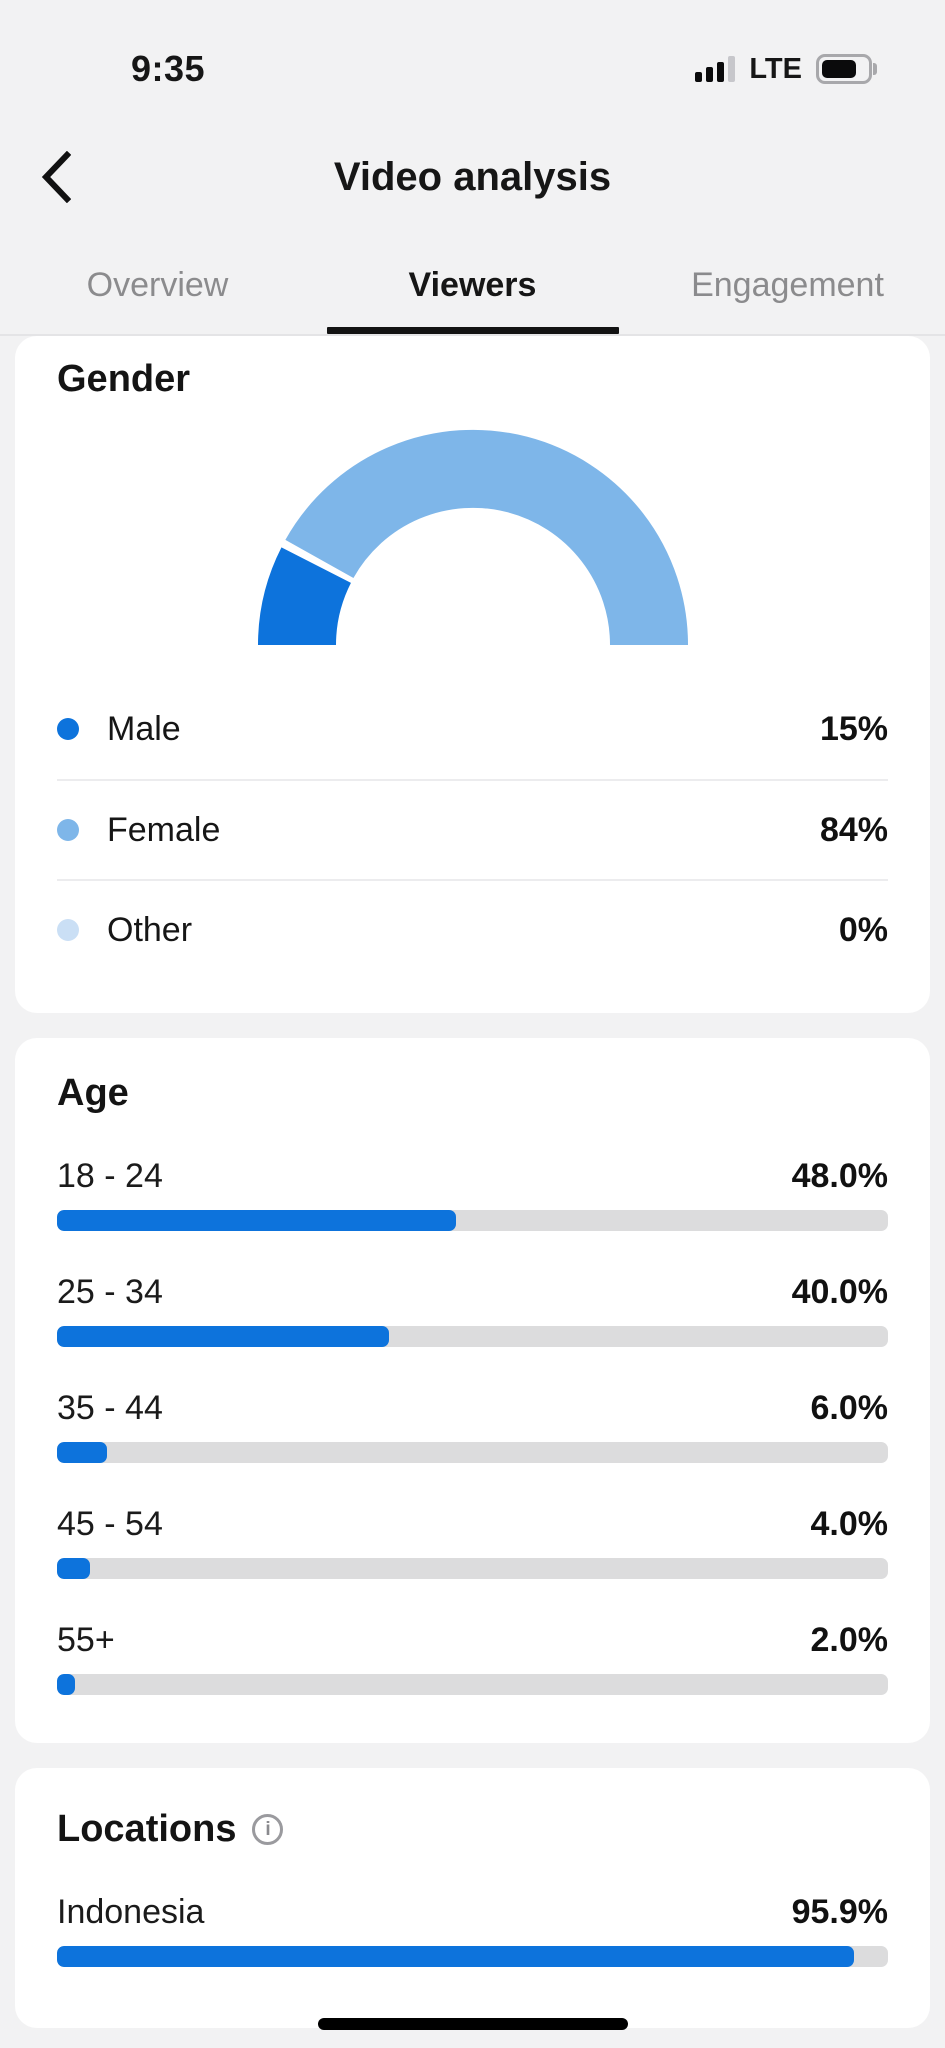 This screenshot has height=2048, width=945. What do you see at coordinates (68, 830) in the screenshot?
I see `female-dot-icon` at bounding box center [68, 830].